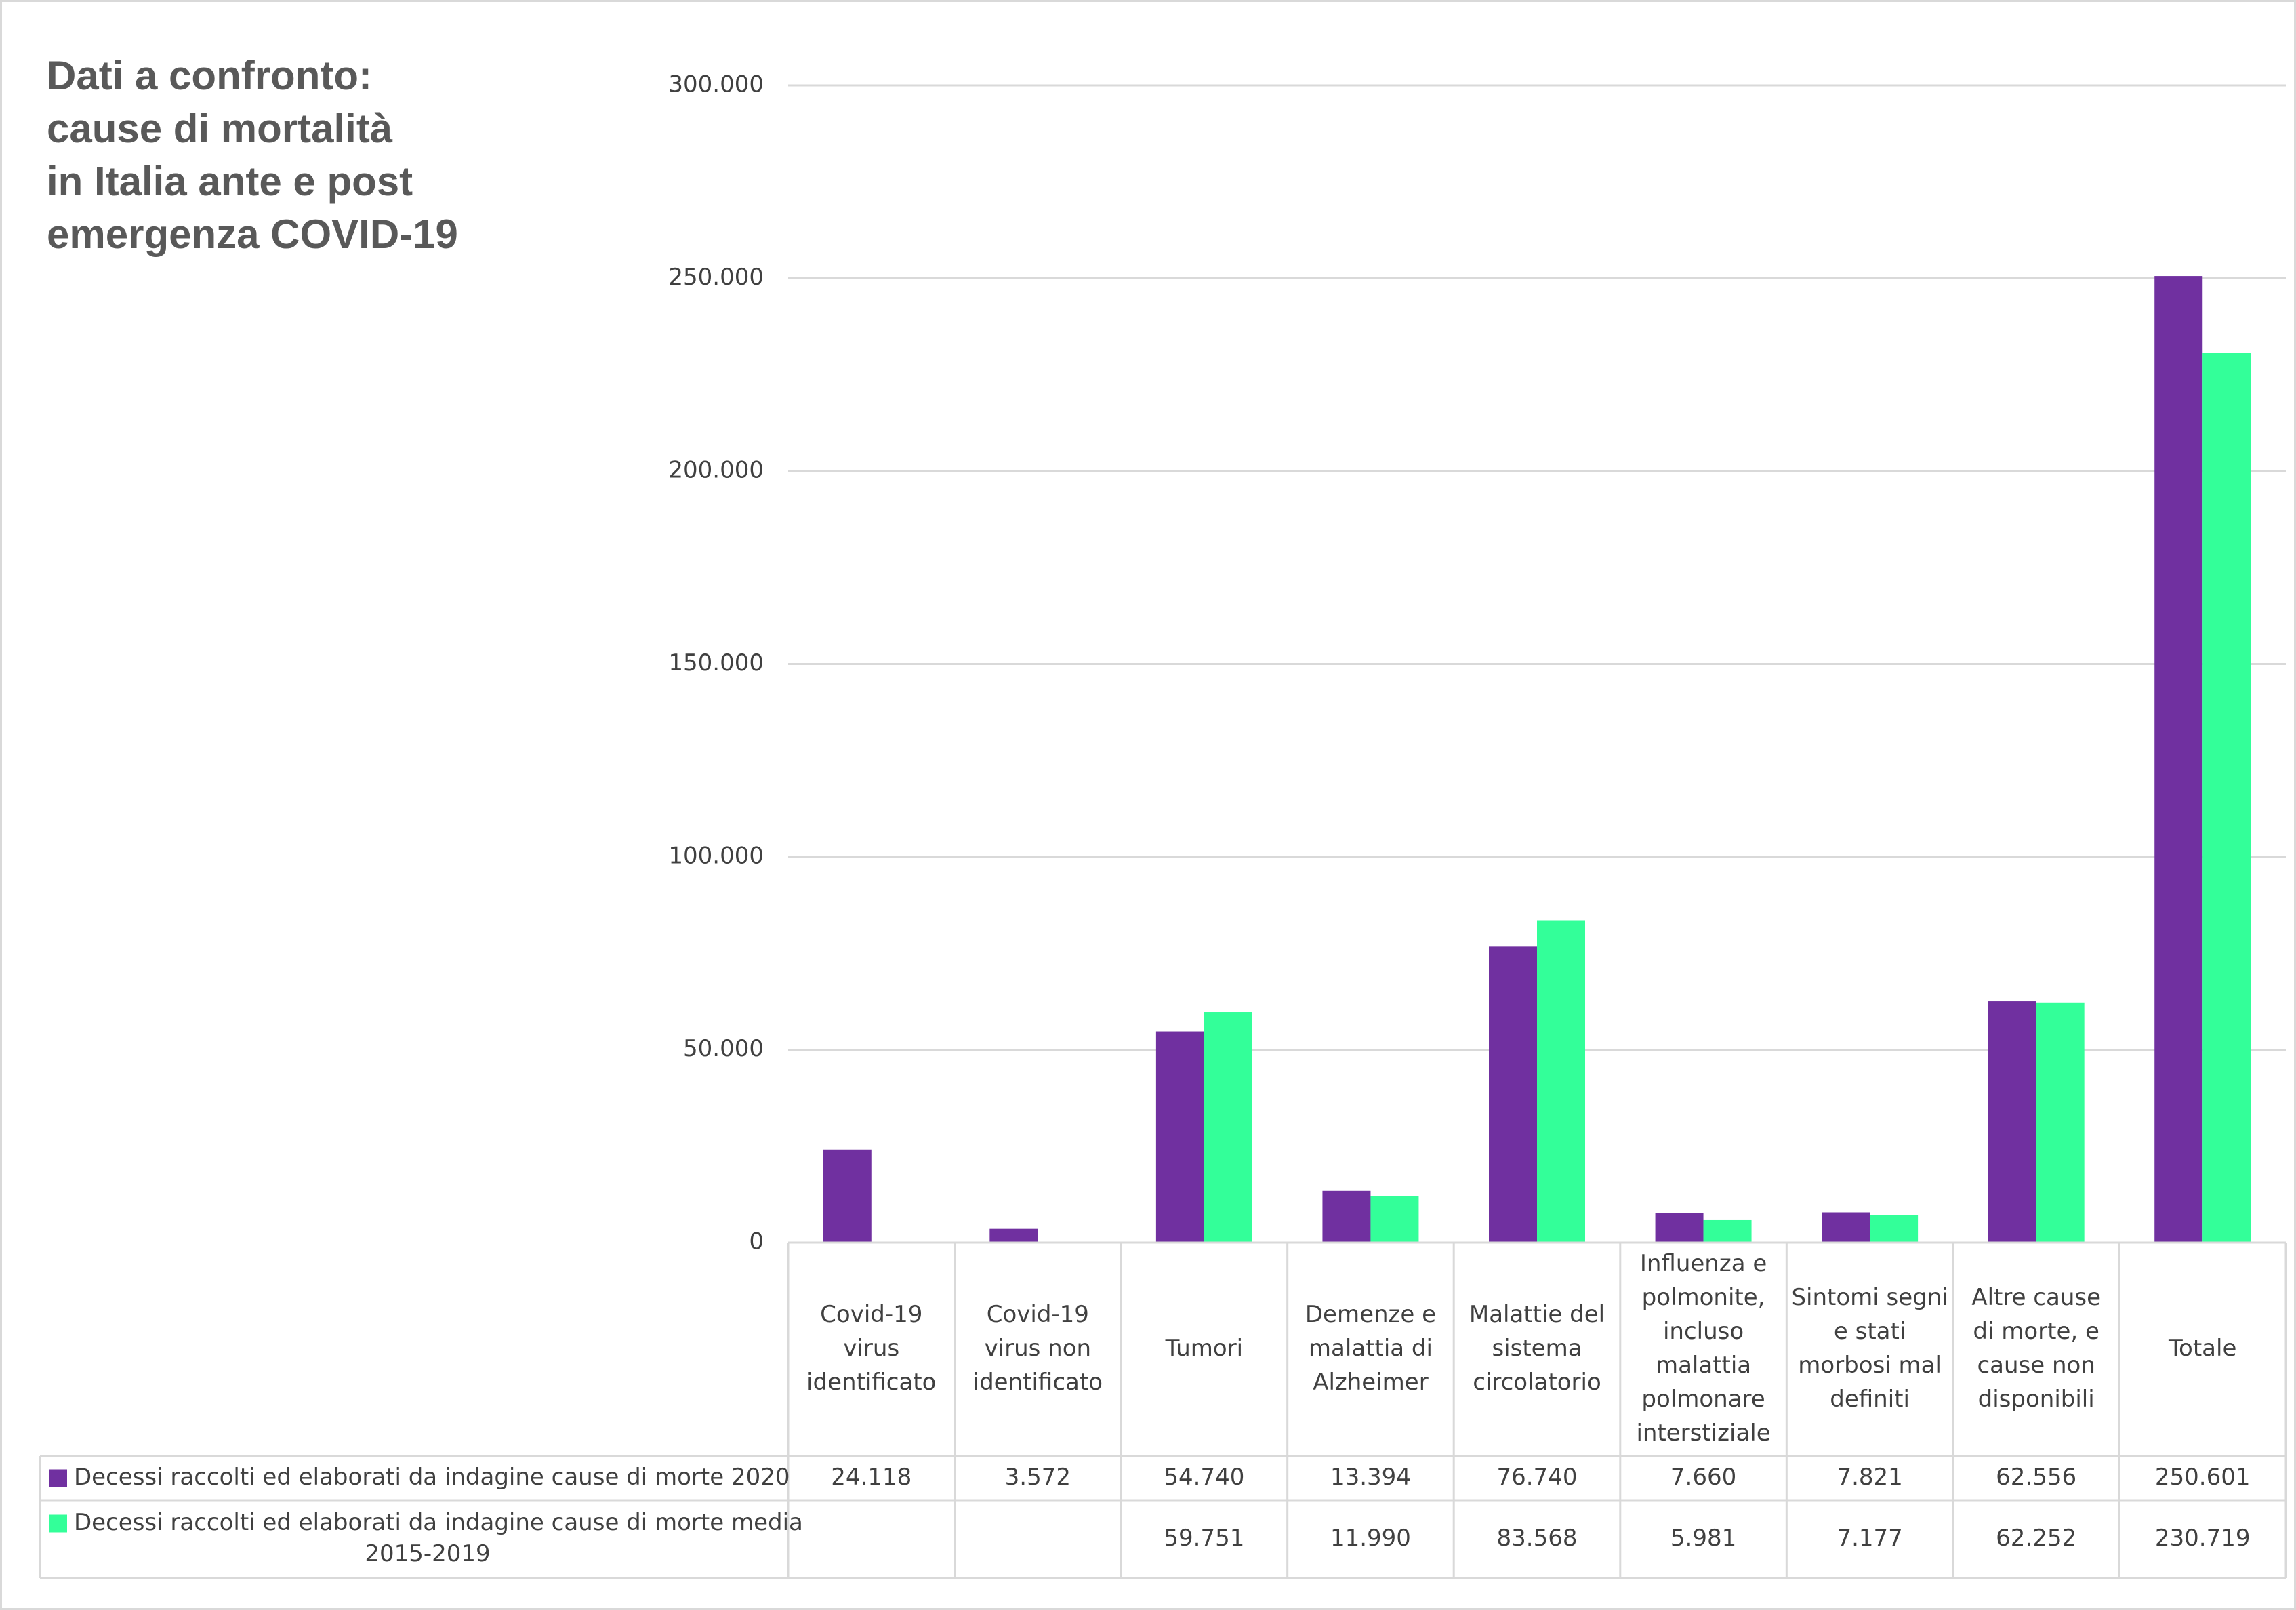 Image resolution: width=2296 pixels, height=1610 pixels. What do you see at coordinates (1870, 1331) in the screenshot?
I see `category-label: e stati` at bounding box center [1870, 1331].